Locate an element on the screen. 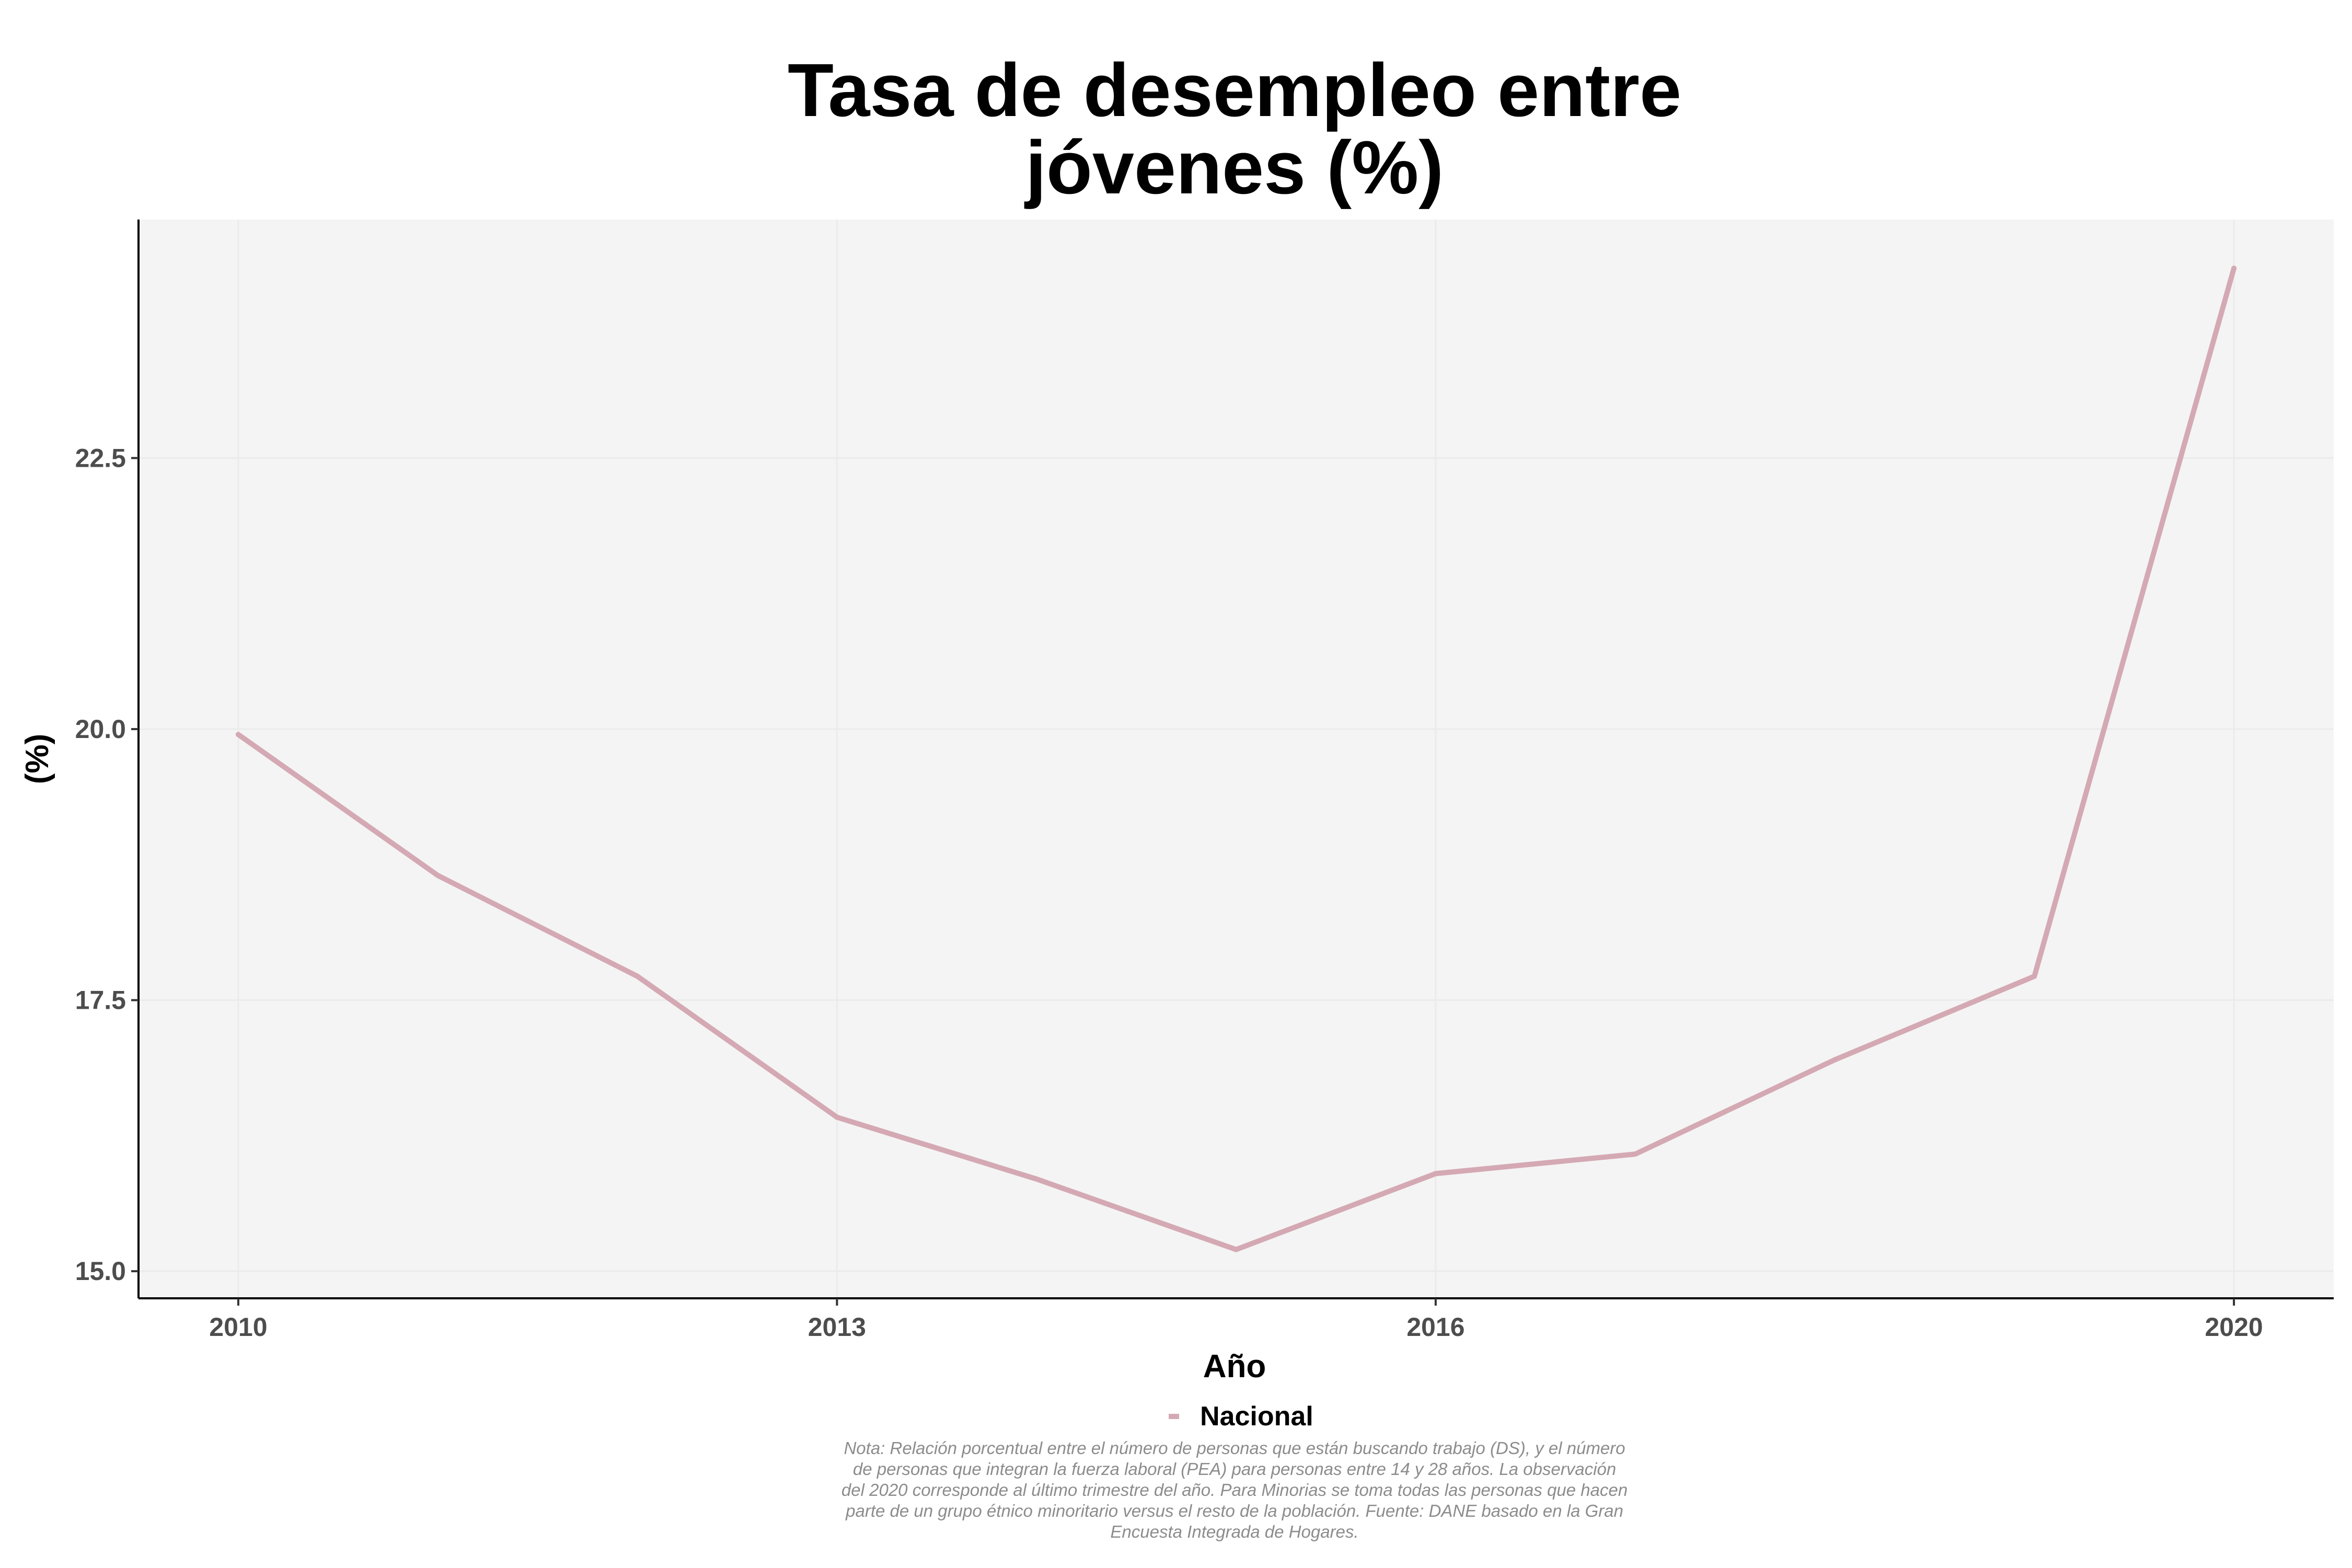 The image size is (2352, 1568). chart-title-line-1: Tasa de desempleo entre is located at coordinates (1234, 90).